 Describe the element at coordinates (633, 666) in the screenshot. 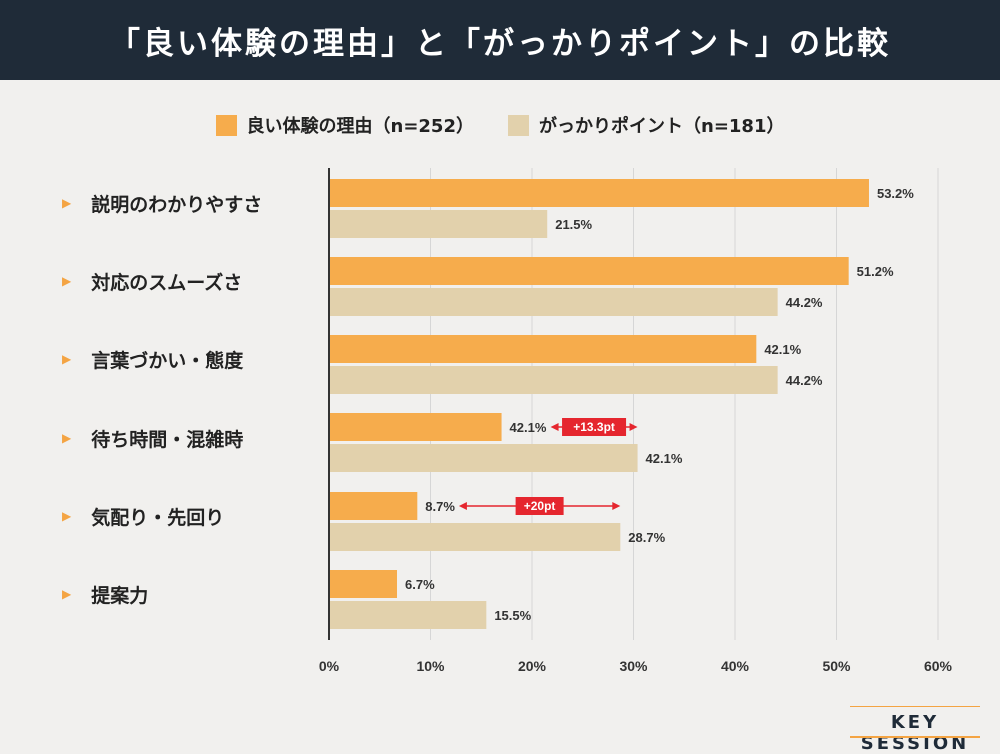

I see `x-tick-label: 30%` at that location.